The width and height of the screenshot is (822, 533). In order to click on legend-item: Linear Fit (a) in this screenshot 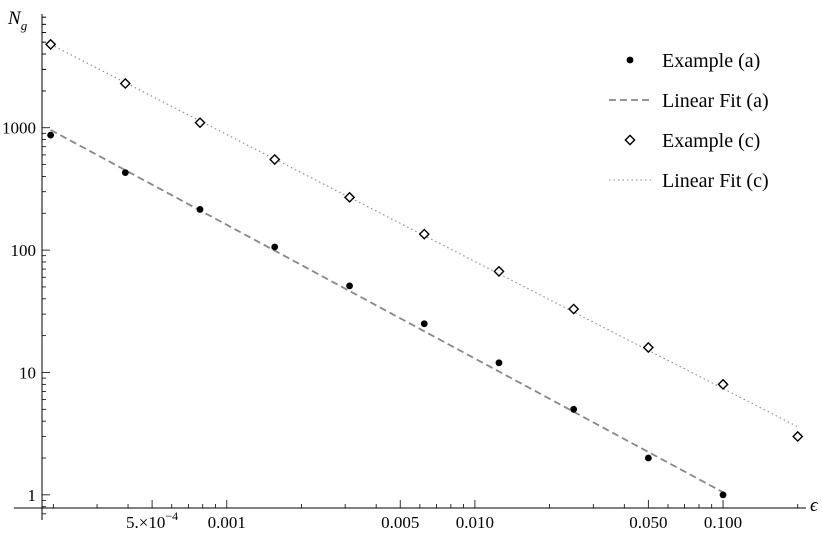, I will do `click(689, 101)`.